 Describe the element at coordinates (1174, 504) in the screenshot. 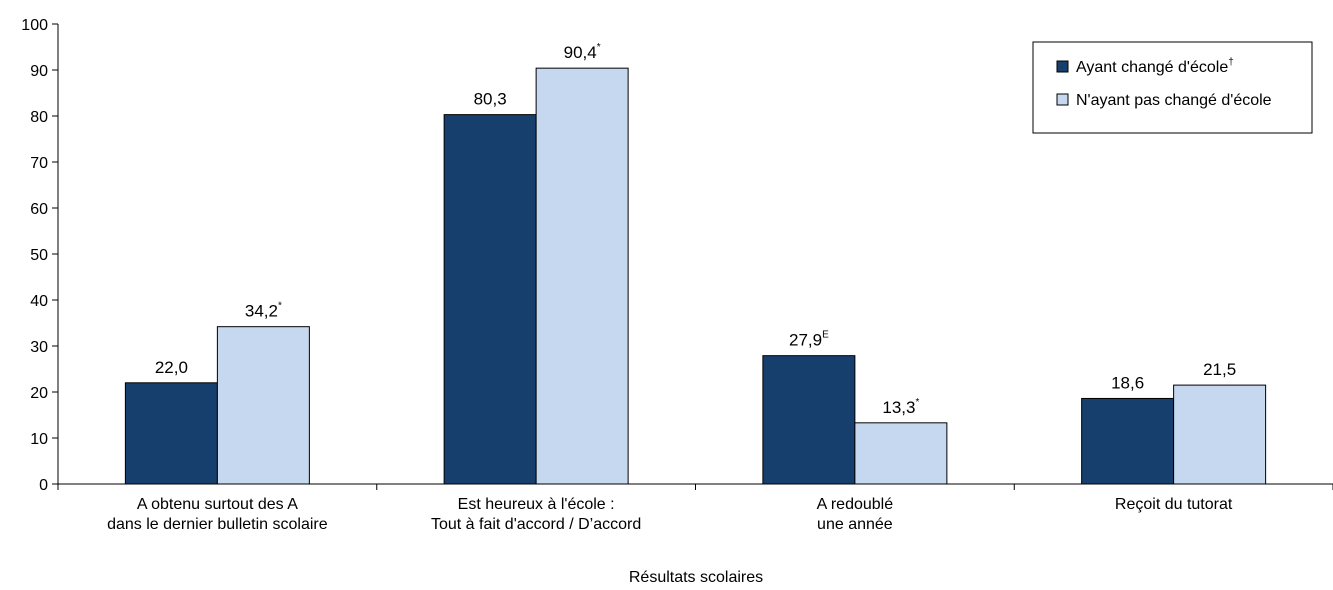

I see `x-category-label: Reçoit du tutorat` at that location.